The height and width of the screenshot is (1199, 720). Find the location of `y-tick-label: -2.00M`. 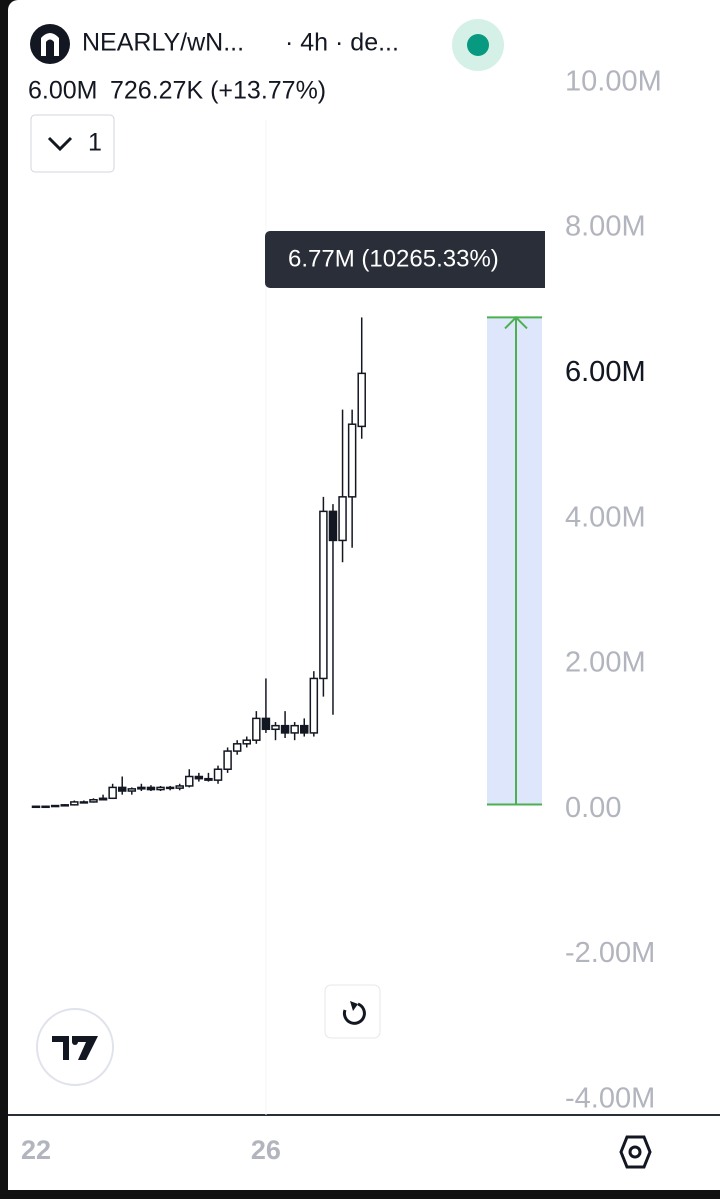

y-tick-label: -2.00M is located at coordinates (610, 953).